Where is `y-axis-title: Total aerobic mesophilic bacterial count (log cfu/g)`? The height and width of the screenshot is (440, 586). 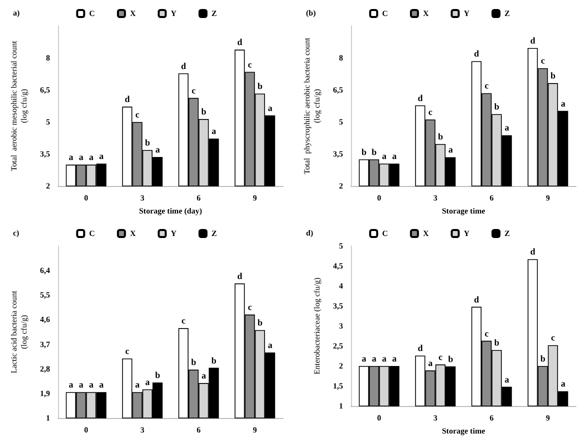
y-axis-title: Total aerobic mesophilic bacterial count (log cfu/g) is located at coordinates (19, 106).